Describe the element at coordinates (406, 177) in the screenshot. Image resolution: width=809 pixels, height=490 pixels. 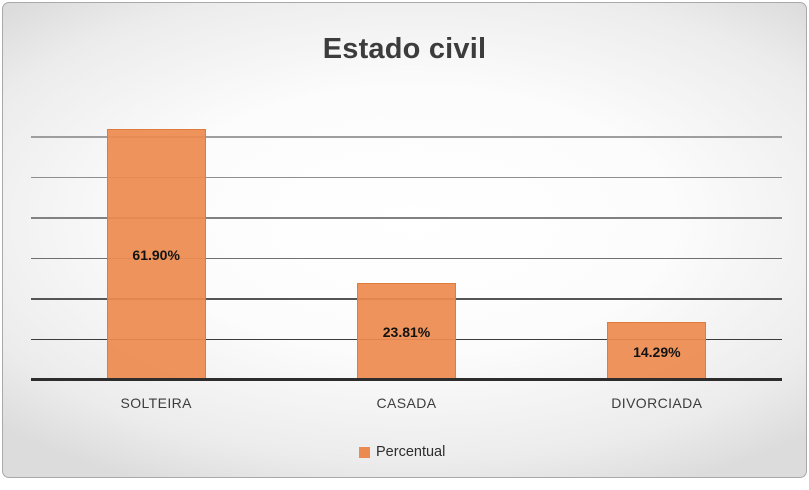
I see `gridline-50pct` at that location.